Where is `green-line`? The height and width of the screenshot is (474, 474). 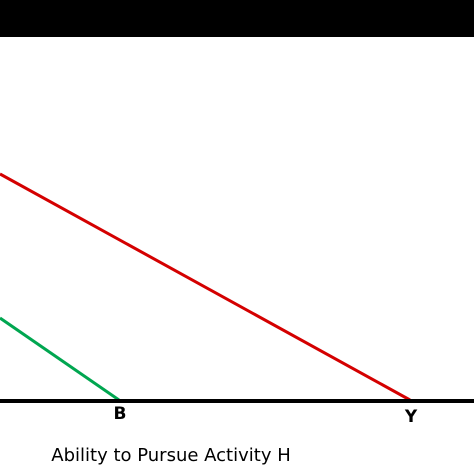
green-line is located at coordinates (60, 359).